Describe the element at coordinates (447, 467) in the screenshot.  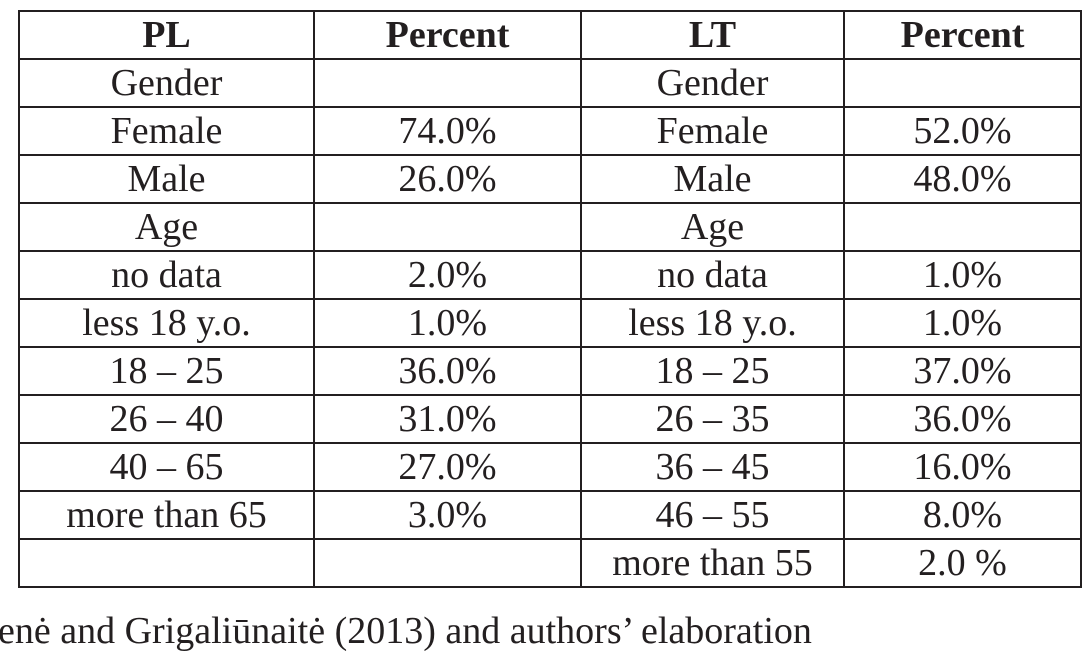
I see `table-cell: 27.0%` at that location.